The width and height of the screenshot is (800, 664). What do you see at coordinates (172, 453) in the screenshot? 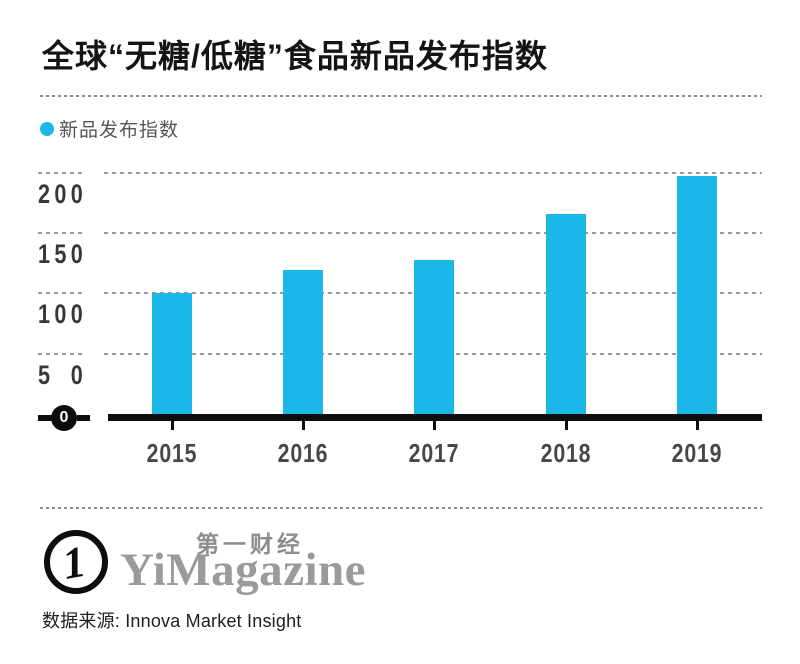
I see `x-tick-label-2015: 2015` at bounding box center [172, 453].